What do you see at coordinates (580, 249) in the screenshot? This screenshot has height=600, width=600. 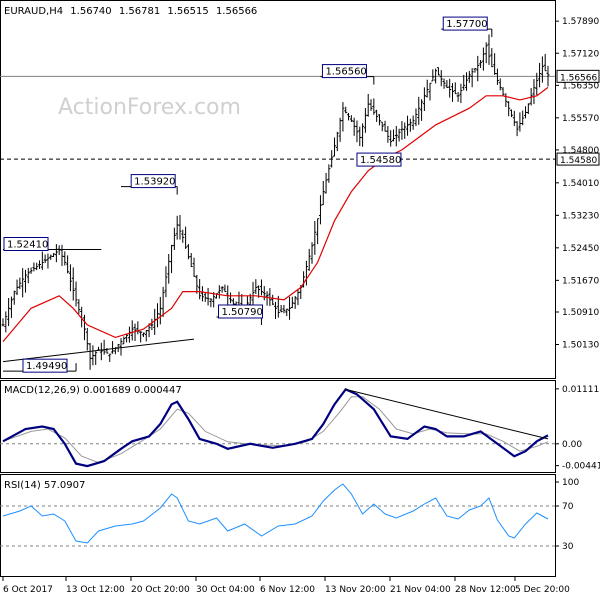 I see `price-axis-tick-label: 1.52450` at bounding box center [580, 249].